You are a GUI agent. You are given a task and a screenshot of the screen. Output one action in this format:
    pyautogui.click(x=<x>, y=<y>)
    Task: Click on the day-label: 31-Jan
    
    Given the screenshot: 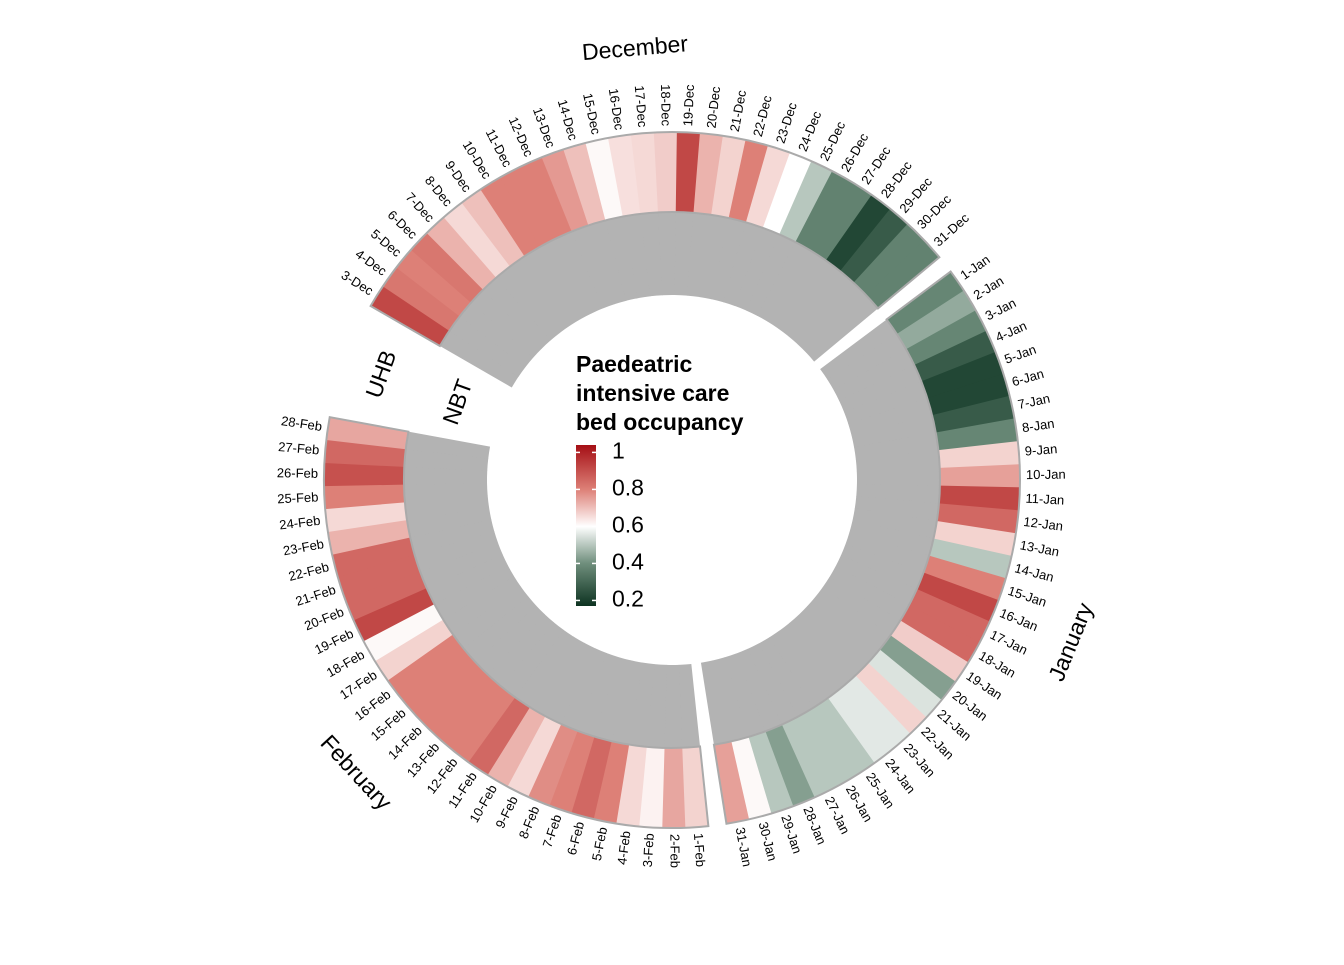 What is the action you would take?
    pyautogui.click(x=744, y=847)
    